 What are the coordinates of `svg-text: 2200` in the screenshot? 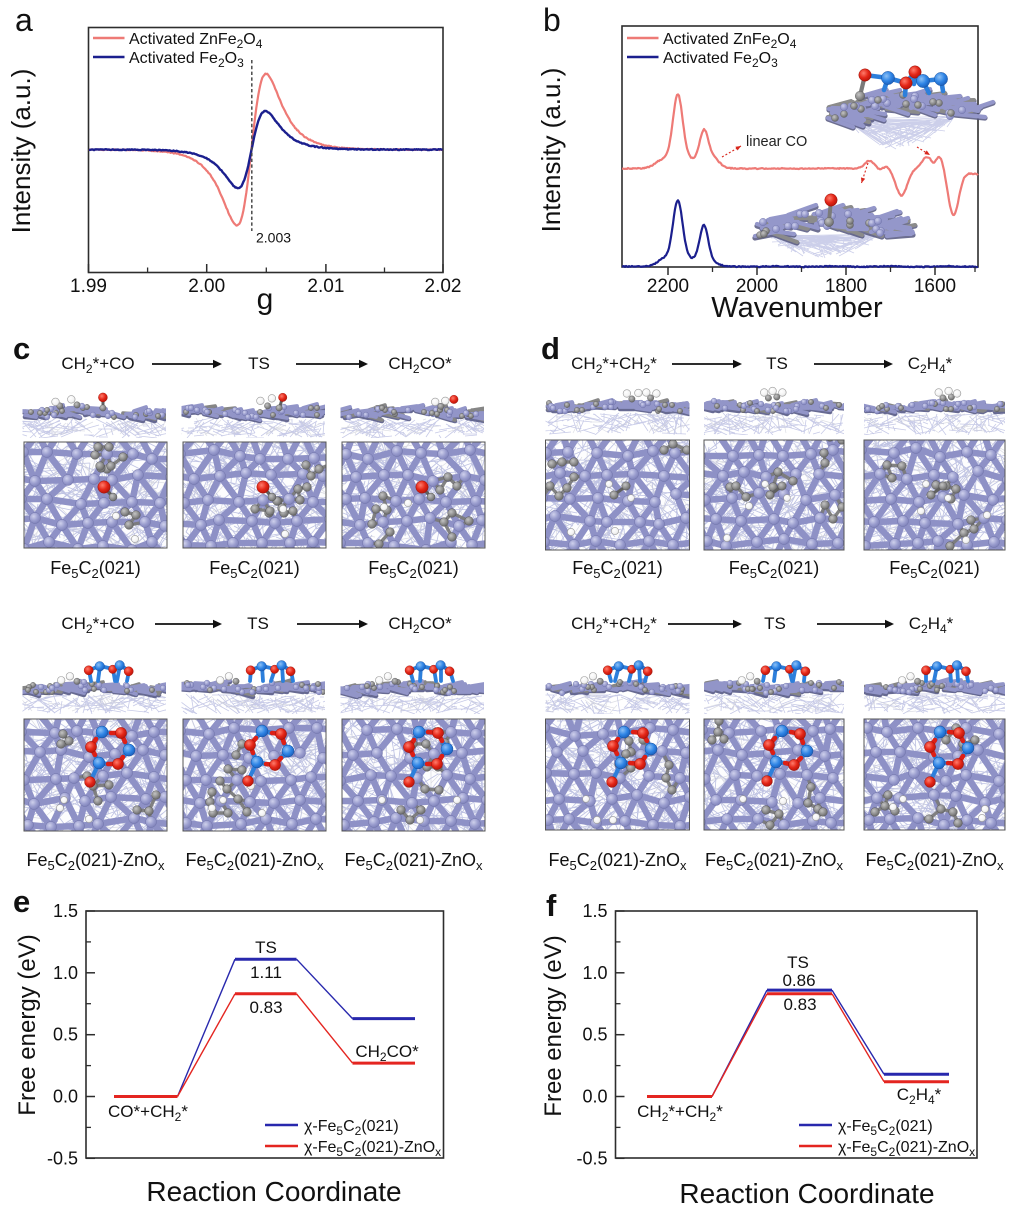 It's located at (668, 286).